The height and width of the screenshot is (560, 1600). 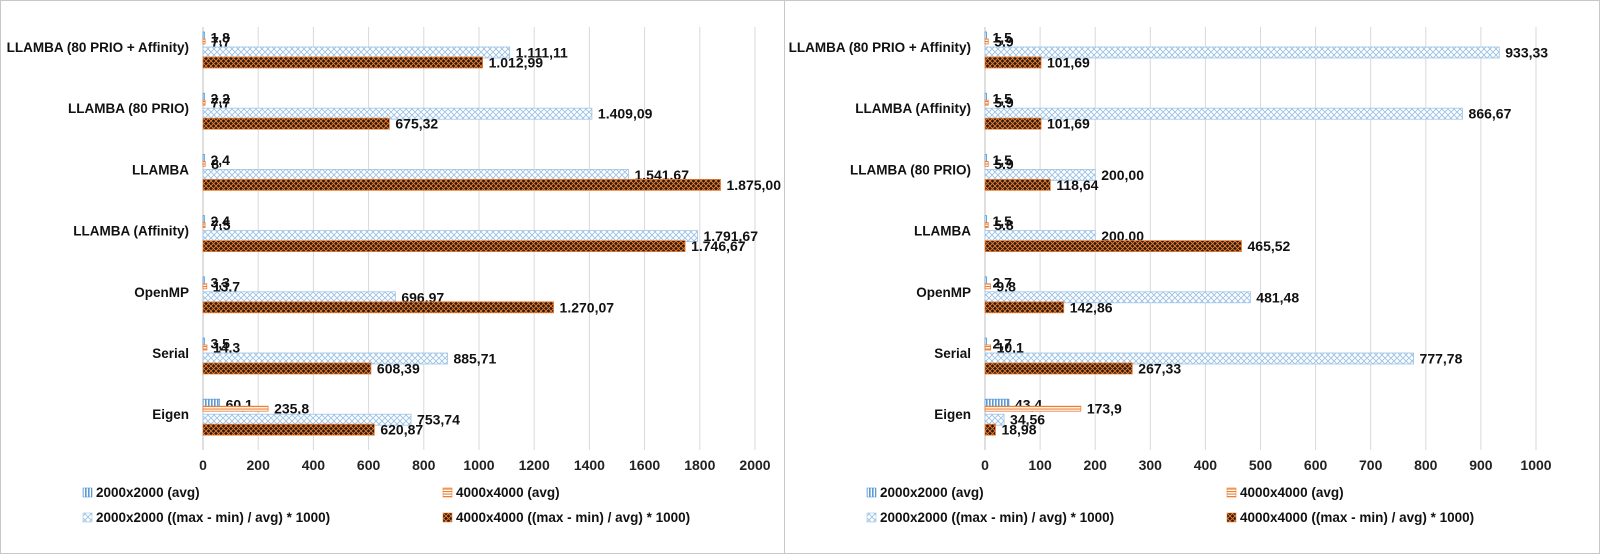 I want to click on data-label: 675,32, so click(x=416, y=124).